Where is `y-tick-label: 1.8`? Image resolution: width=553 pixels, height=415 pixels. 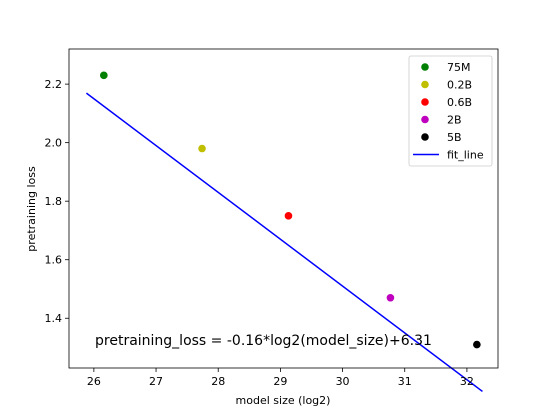 y-tick-label: 1.8 is located at coordinates (54, 201).